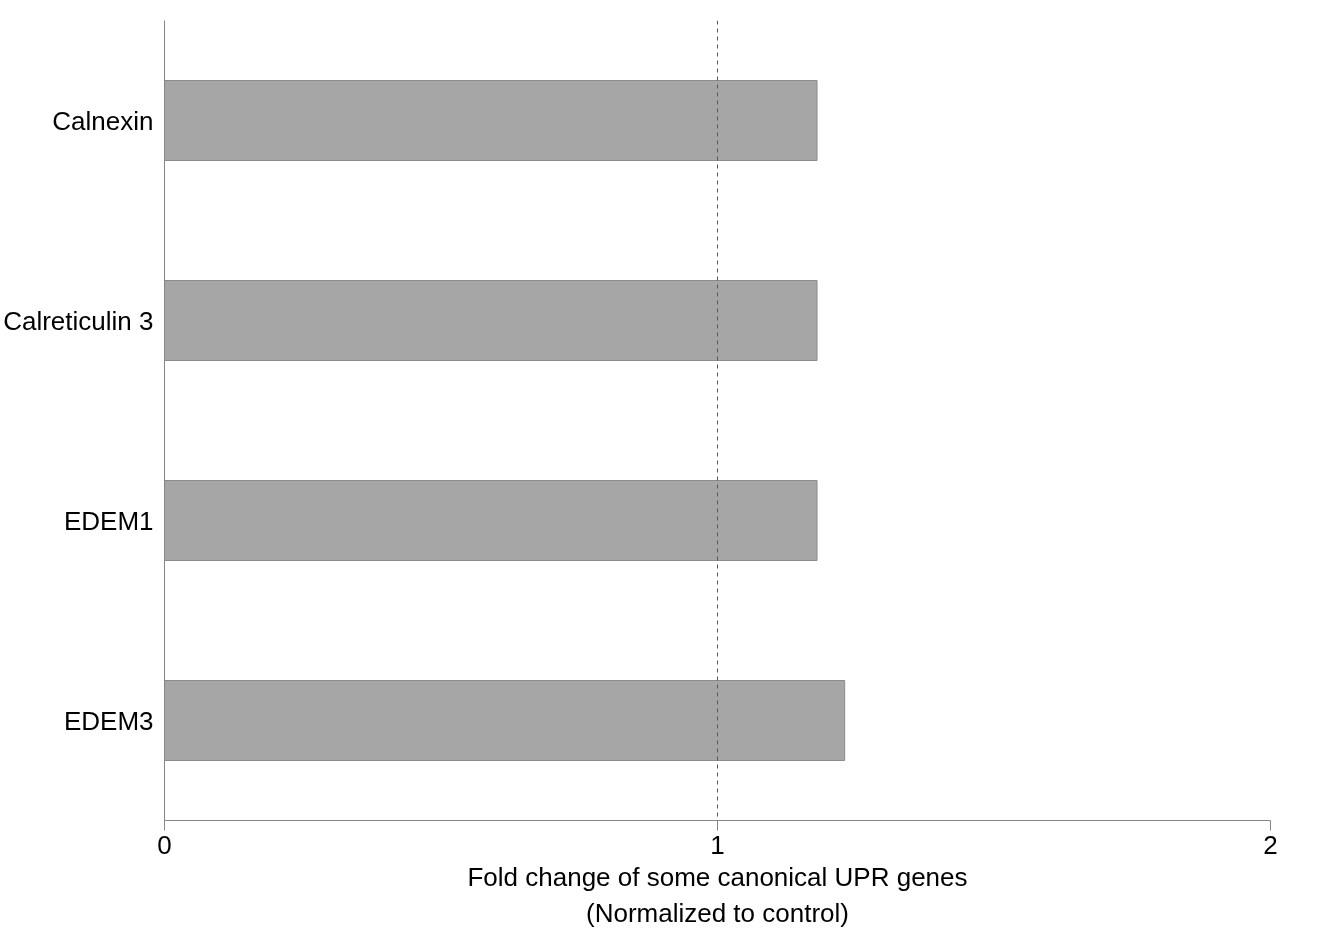  Describe the element at coordinates (717, 894) in the screenshot. I see `x-axis-title: Fold change of some canonical UPR genes (Normalized to control)` at that location.